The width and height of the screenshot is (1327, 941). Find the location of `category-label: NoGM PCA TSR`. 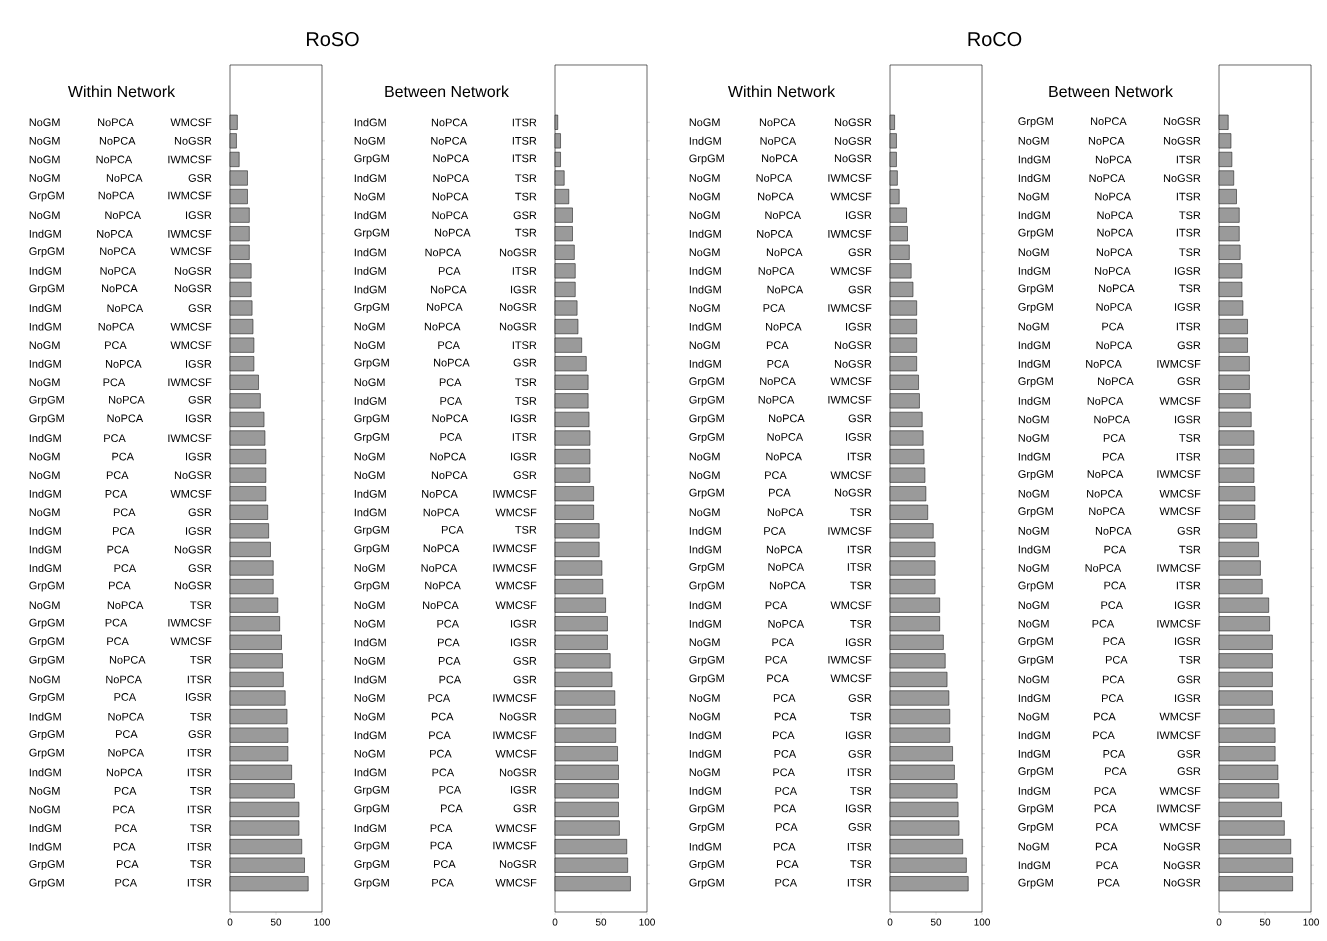

category-label: NoGM PCA TSR is located at coordinates (1109, 438).